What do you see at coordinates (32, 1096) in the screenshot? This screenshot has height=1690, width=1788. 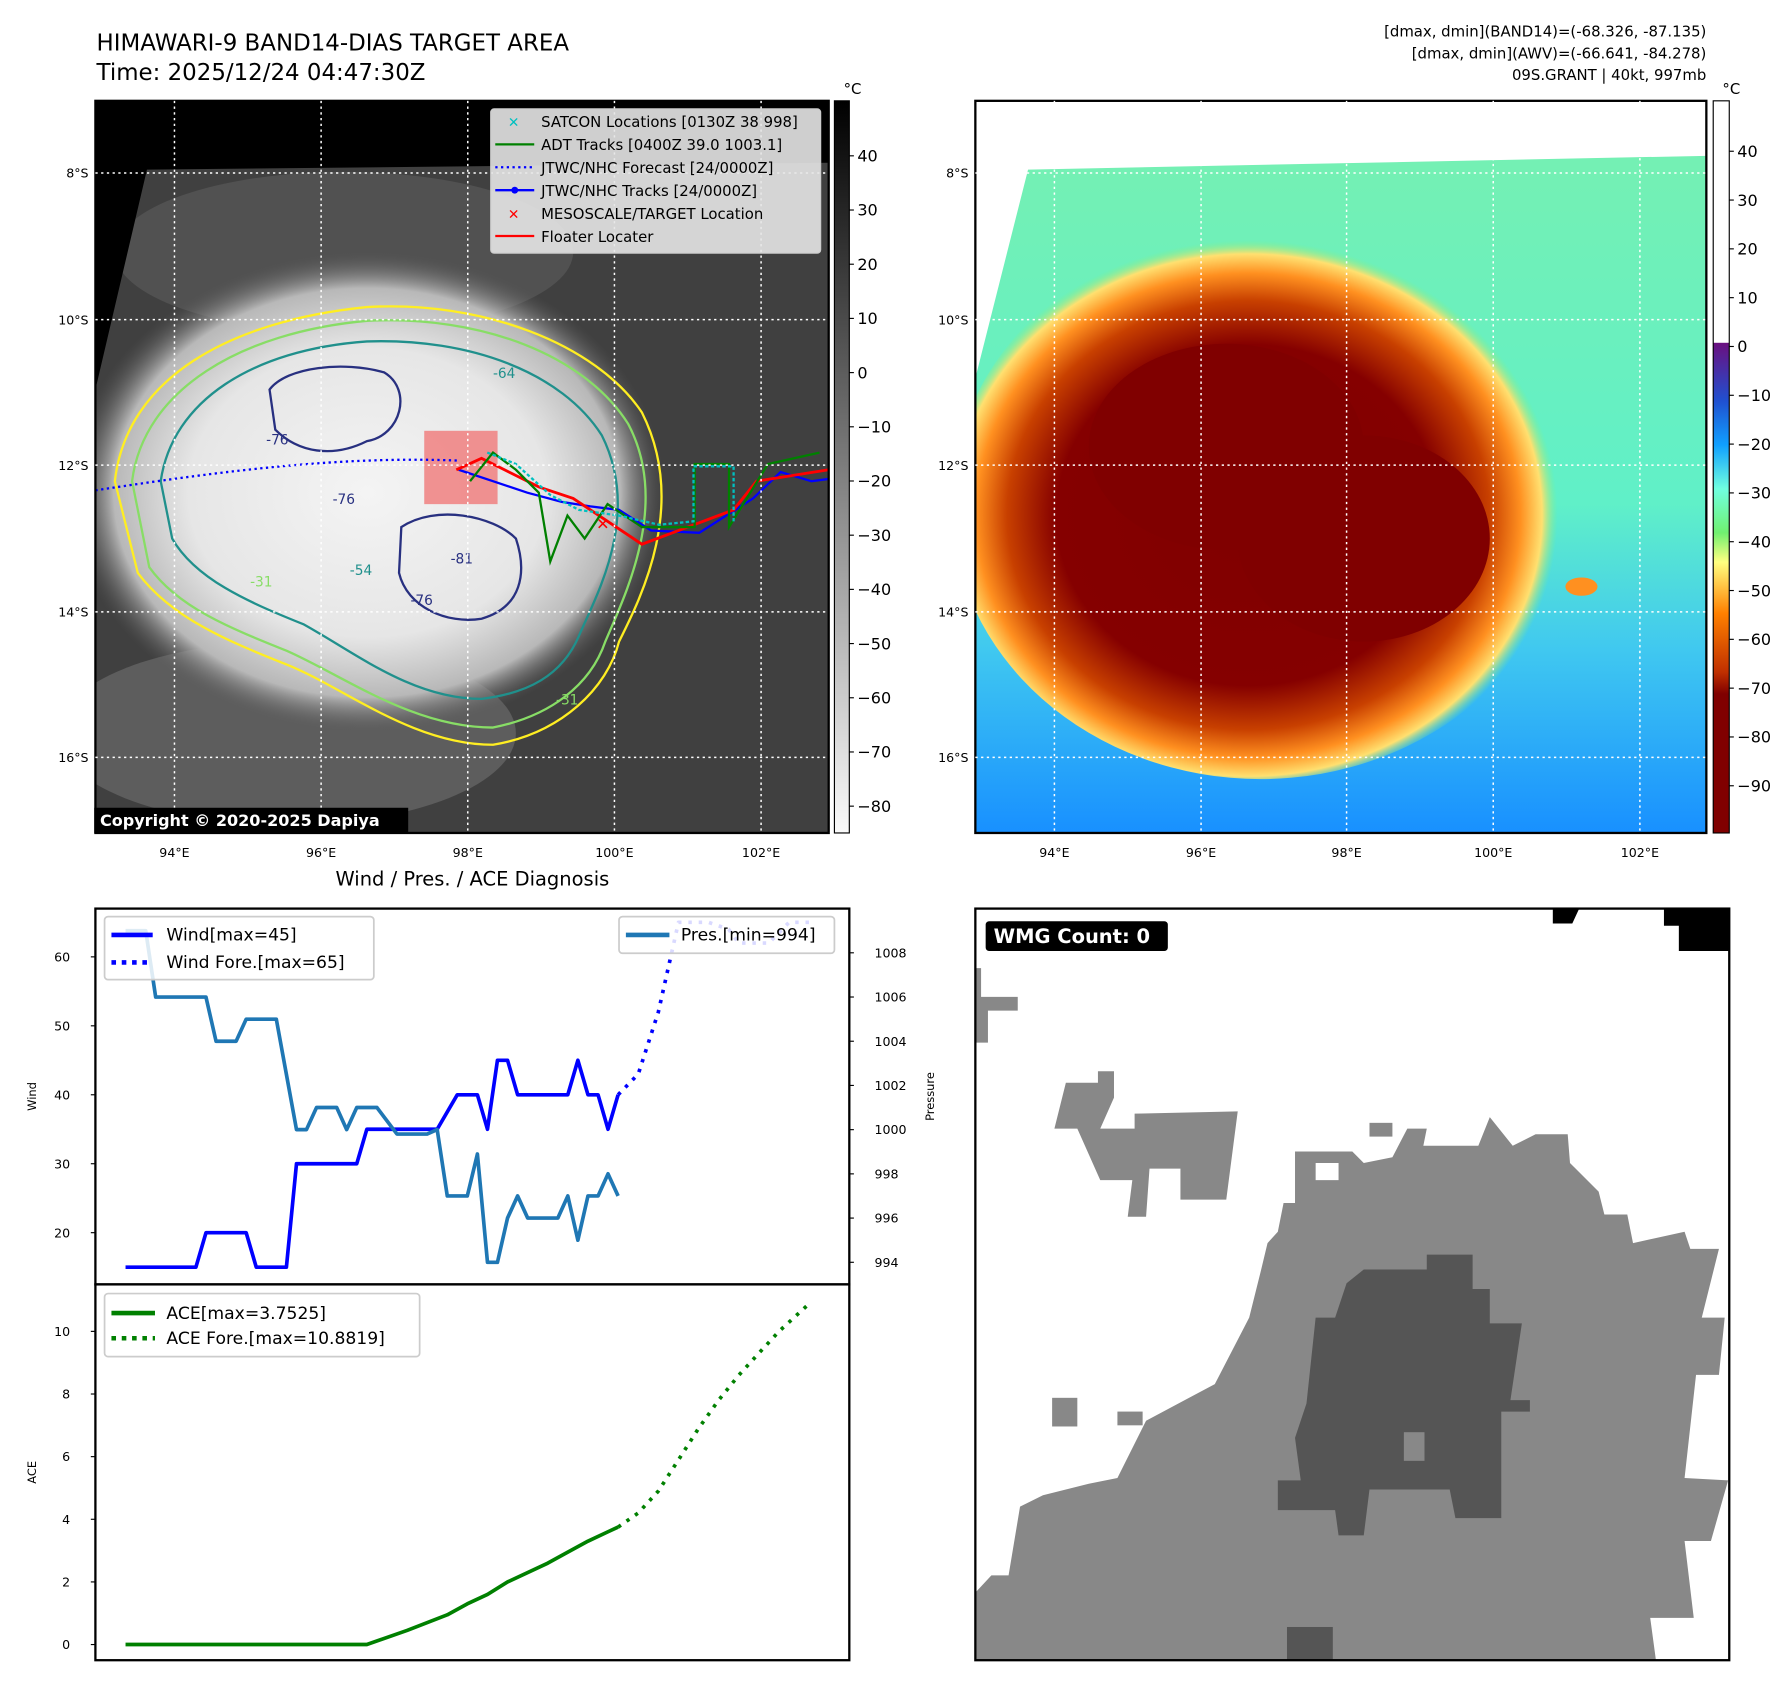 I see `wind-axis-label: Wind` at bounding box center [32, 1096].